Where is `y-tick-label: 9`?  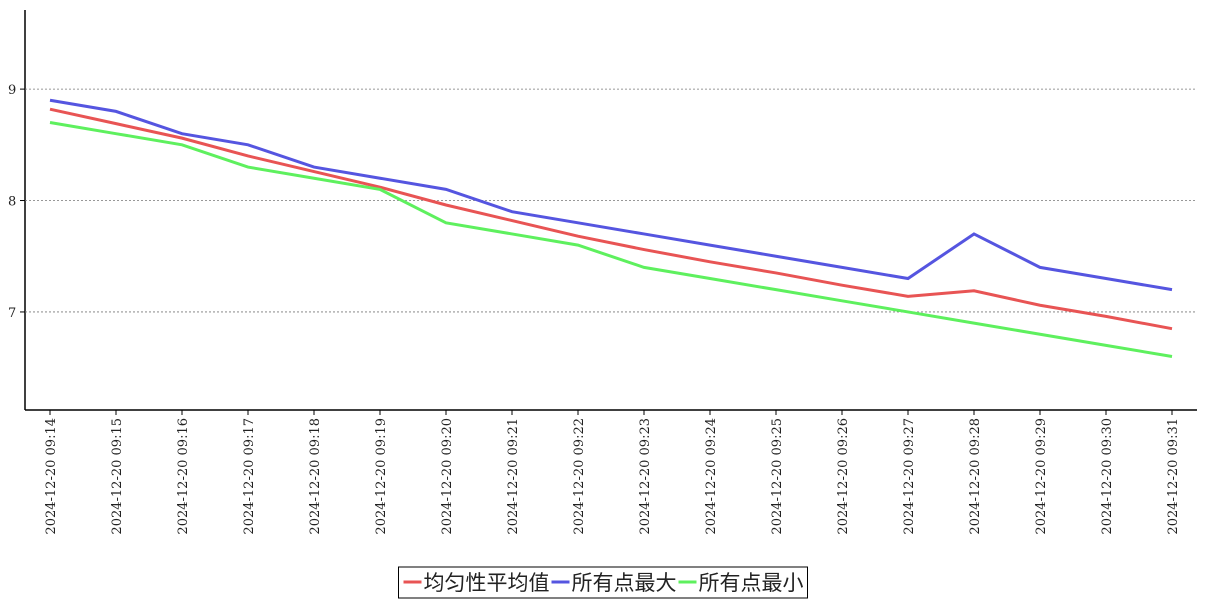 y-tick-label: 9 is located at coordinates (12, 90).